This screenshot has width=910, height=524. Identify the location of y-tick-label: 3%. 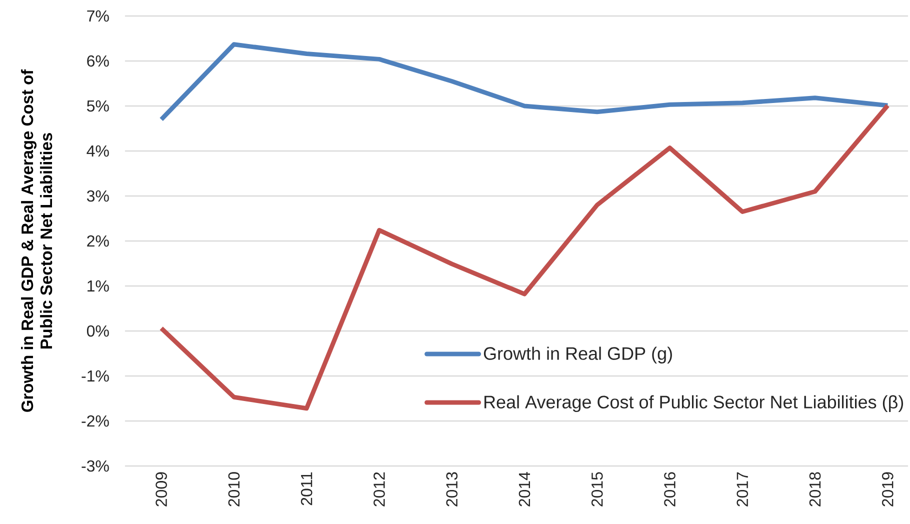
(97, 196).